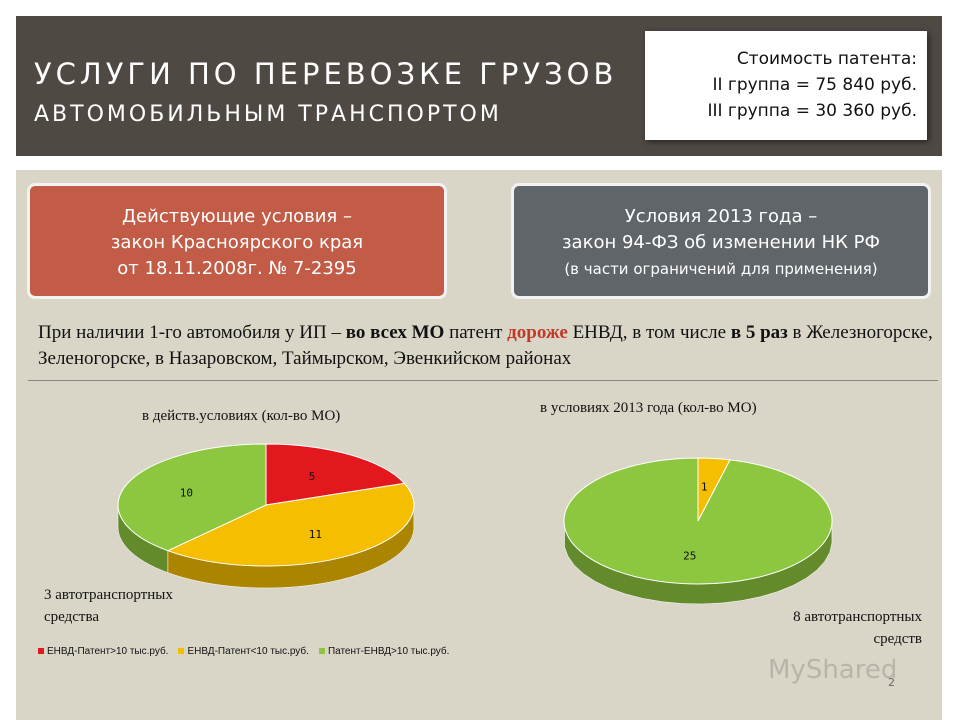 The image size is (960, 720). Describe the element at coordinates (721, 269) in the screenshot. I see `future-line-3: (в части ограничений для применения)` at that location.